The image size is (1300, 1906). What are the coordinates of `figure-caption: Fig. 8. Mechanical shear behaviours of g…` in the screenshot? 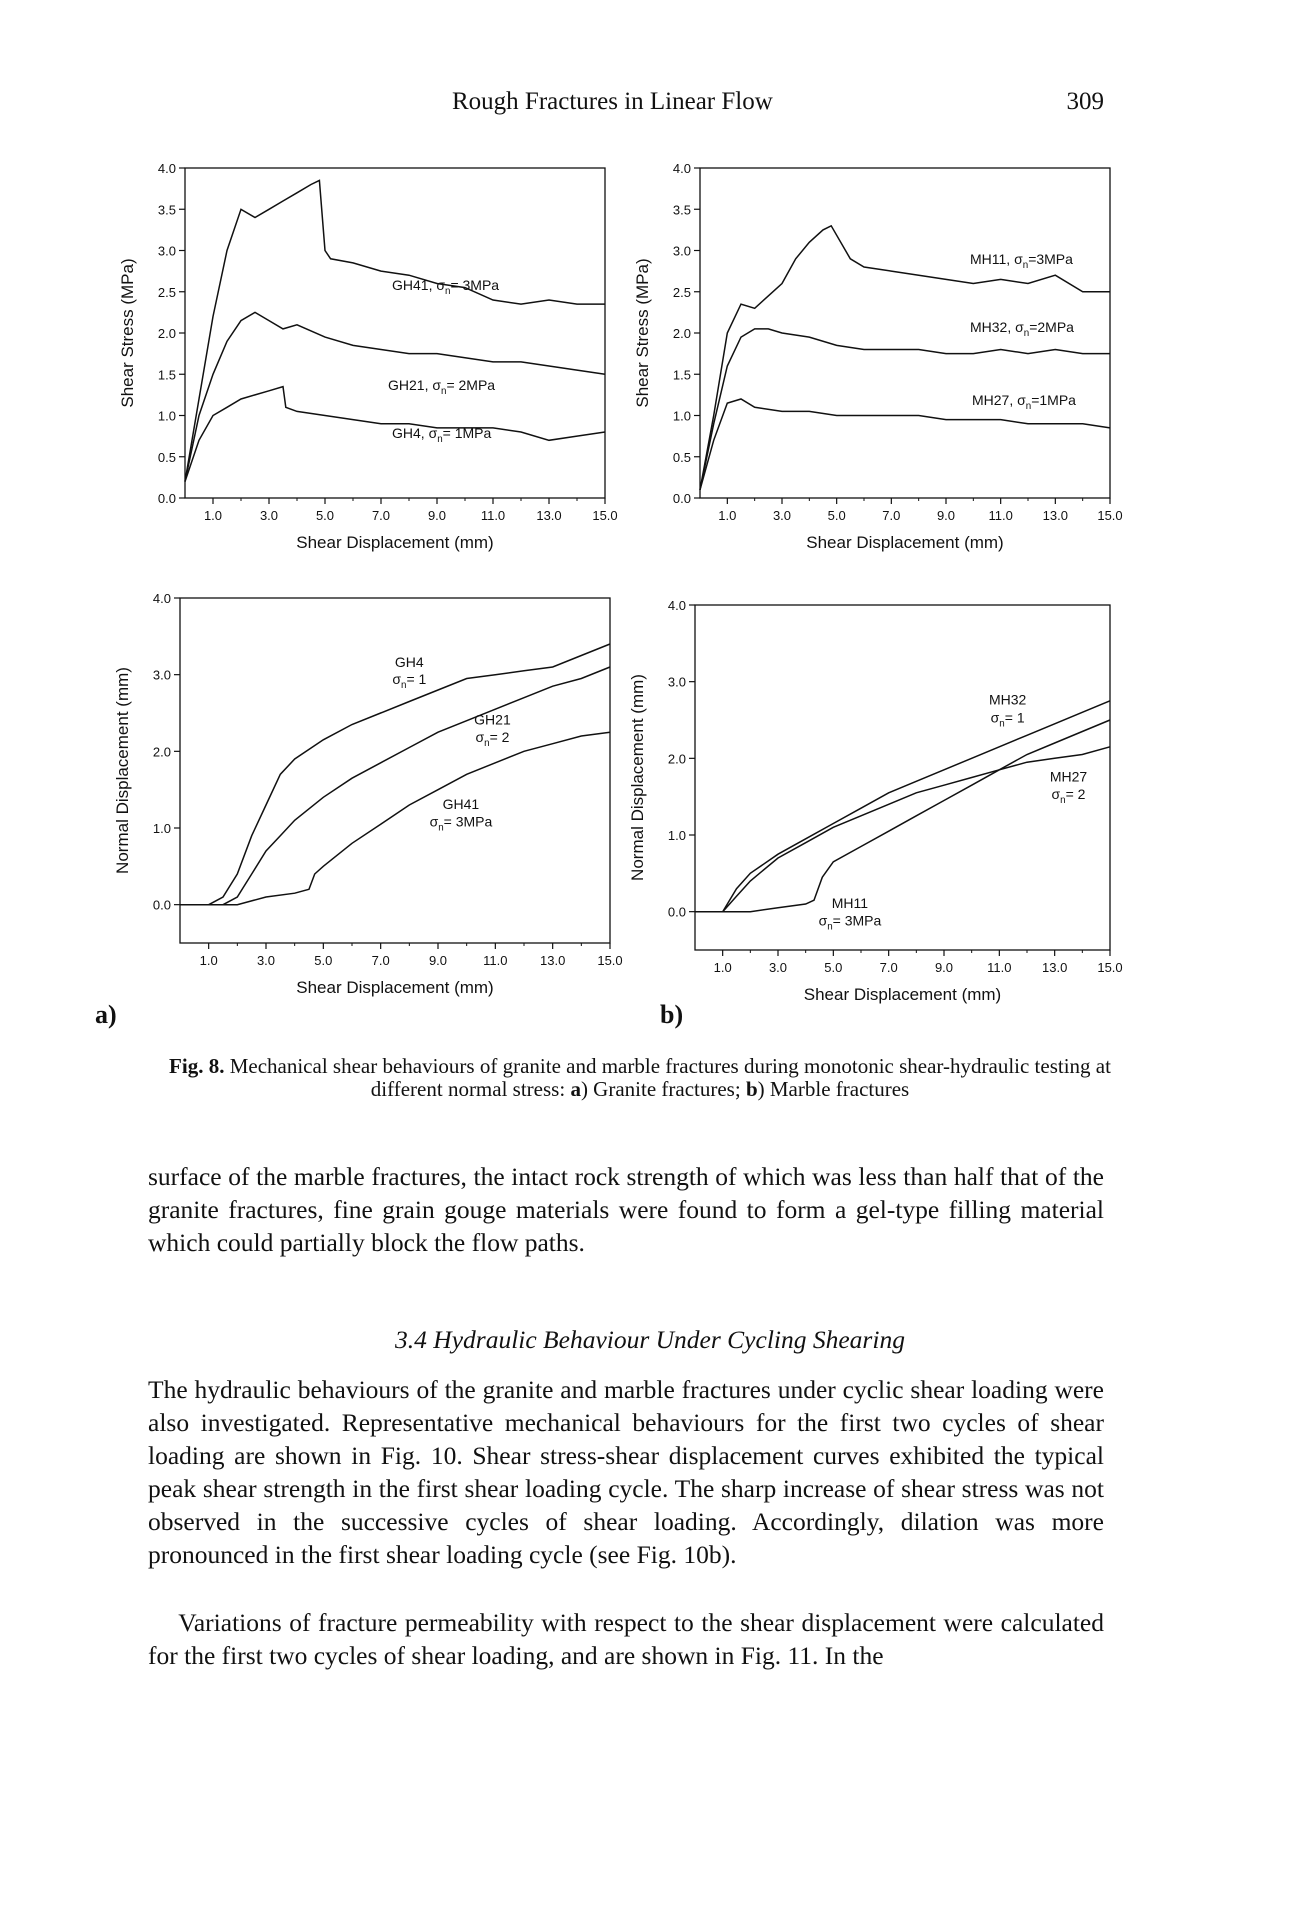 It's located at (640, 1078).